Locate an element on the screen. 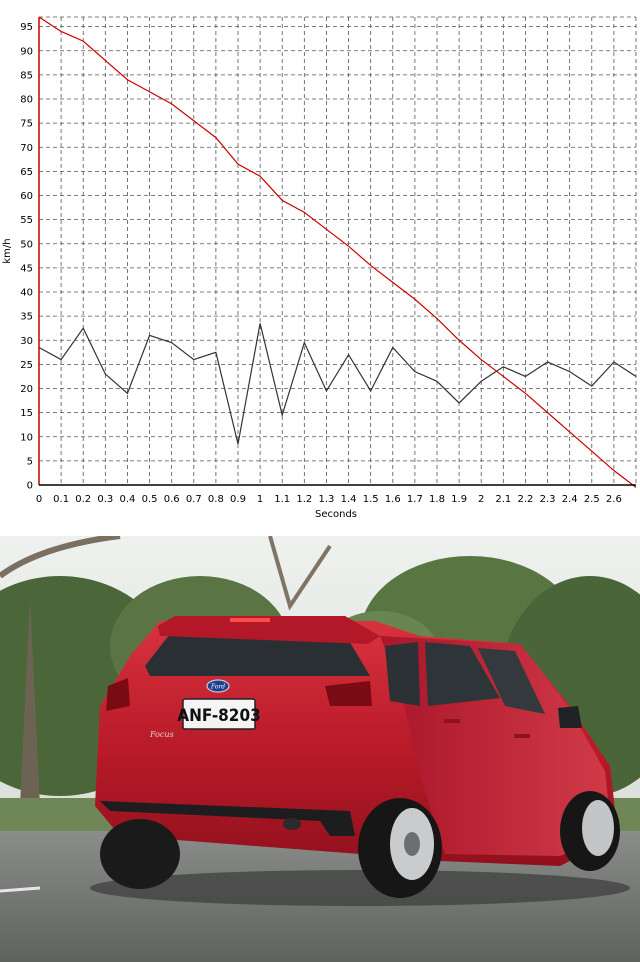 The width and height of the screenshot is (640, 962). x-tick-label: 0.2 is located at coordinates (83, 499).